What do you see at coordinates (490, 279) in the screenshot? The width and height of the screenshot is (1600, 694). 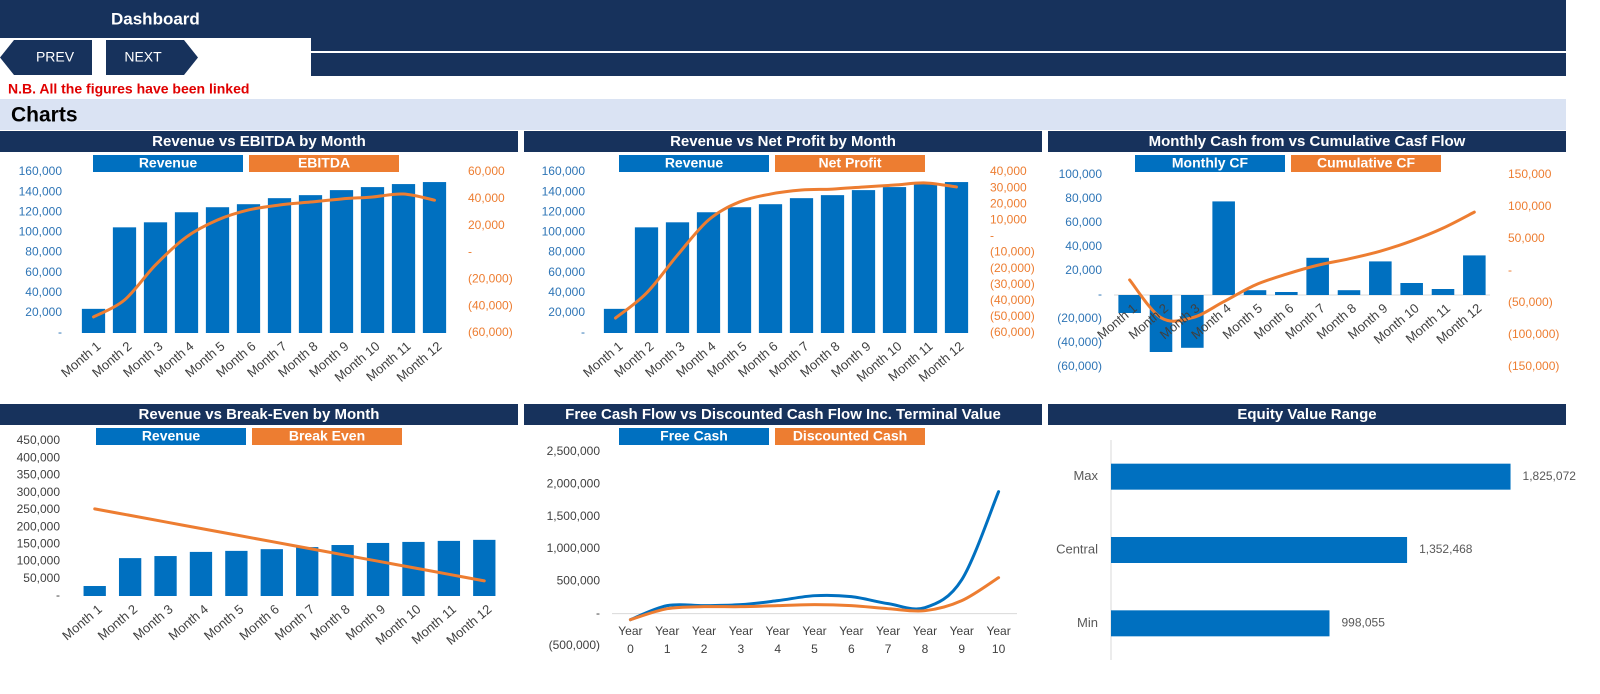 I see `y2-tick-label: (20,000)` at bounding box center [490, 279].